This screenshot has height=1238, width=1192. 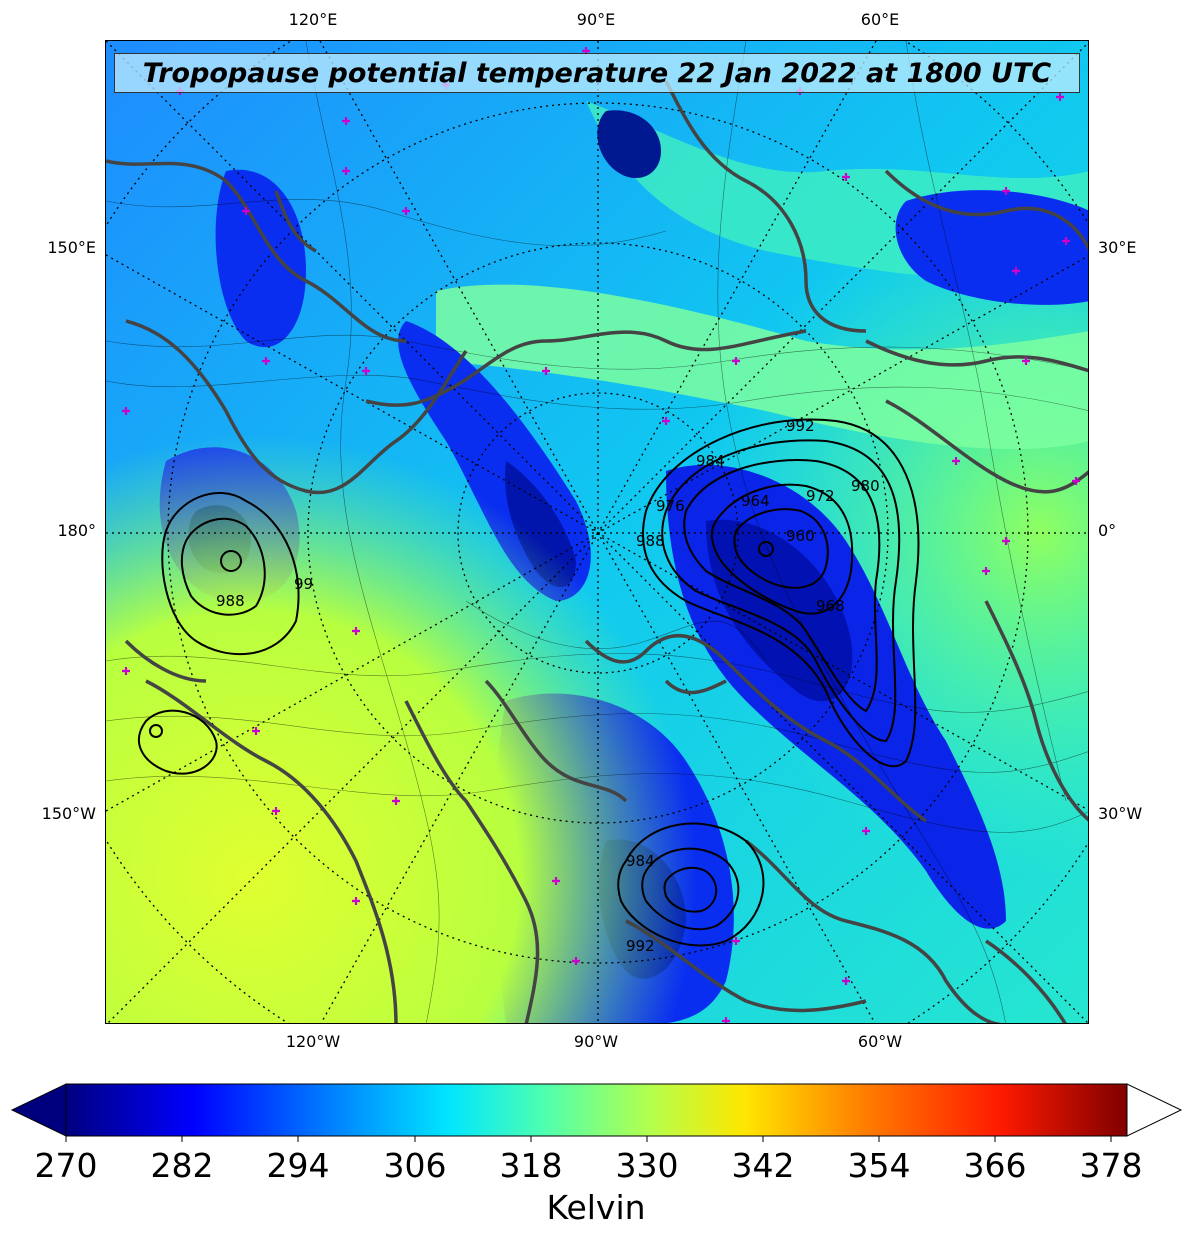 I want to click on lat-label-left: 150°E, so click(x=71, y=247).